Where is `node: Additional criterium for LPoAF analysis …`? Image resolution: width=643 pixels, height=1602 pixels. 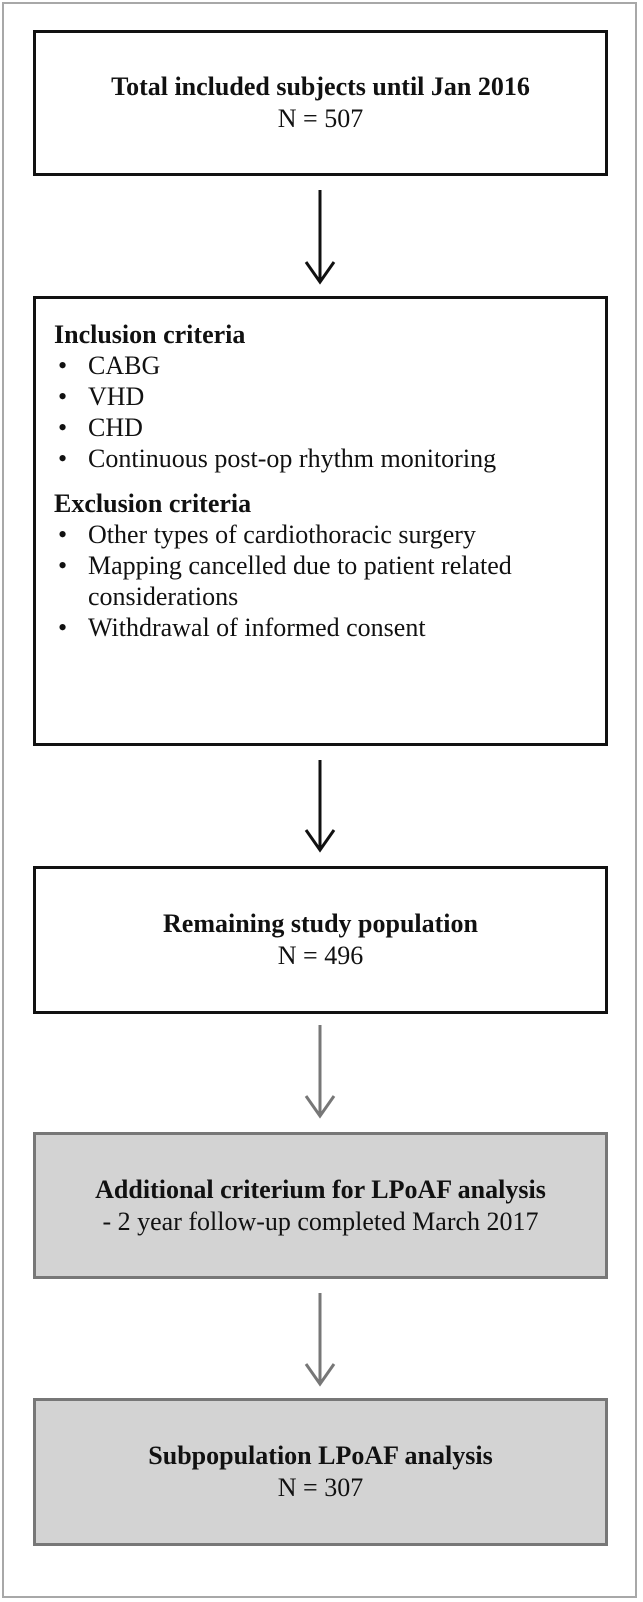
node: Additional criterium for LPoAF analysis … is located at coordinates (320, 1205).